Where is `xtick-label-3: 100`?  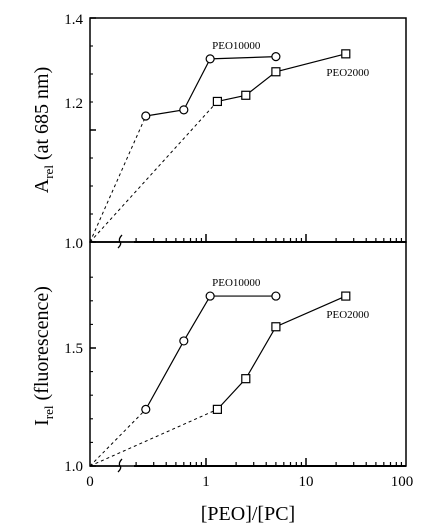 xtick-label-3: 100 is located at coordinates (402, 482).